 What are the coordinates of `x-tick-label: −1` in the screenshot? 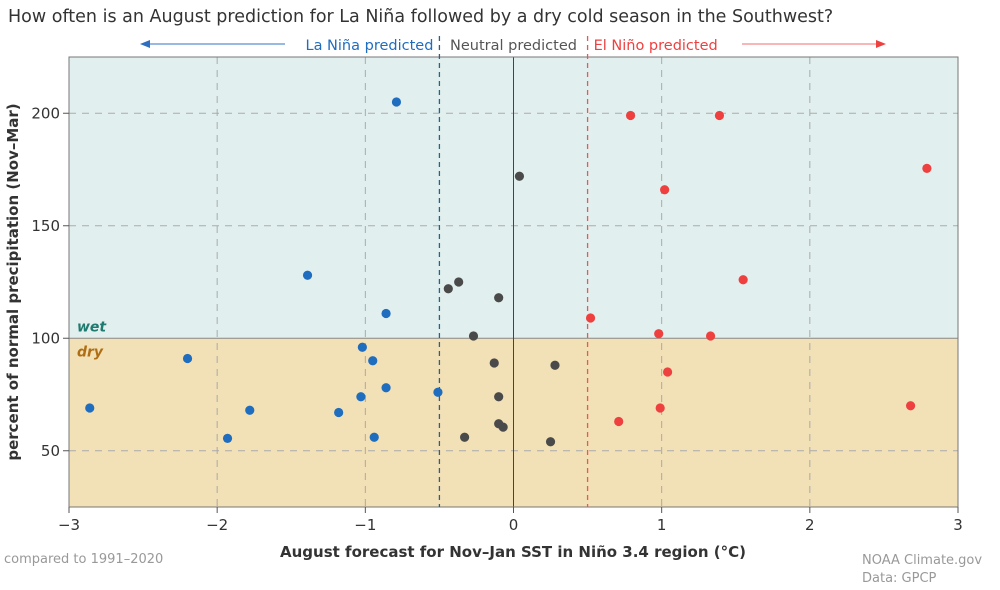 It's located at (365, 525).